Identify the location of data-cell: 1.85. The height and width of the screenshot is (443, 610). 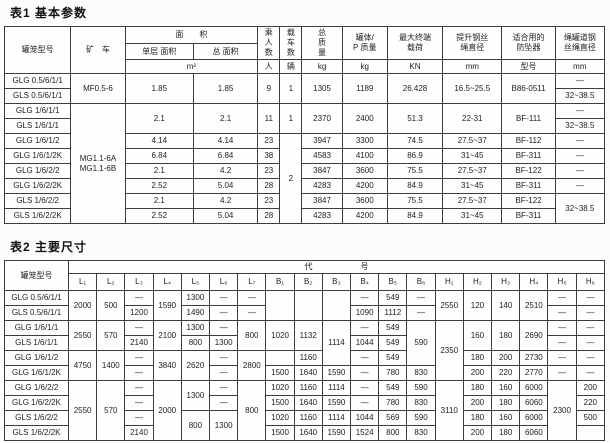
(159, 88).